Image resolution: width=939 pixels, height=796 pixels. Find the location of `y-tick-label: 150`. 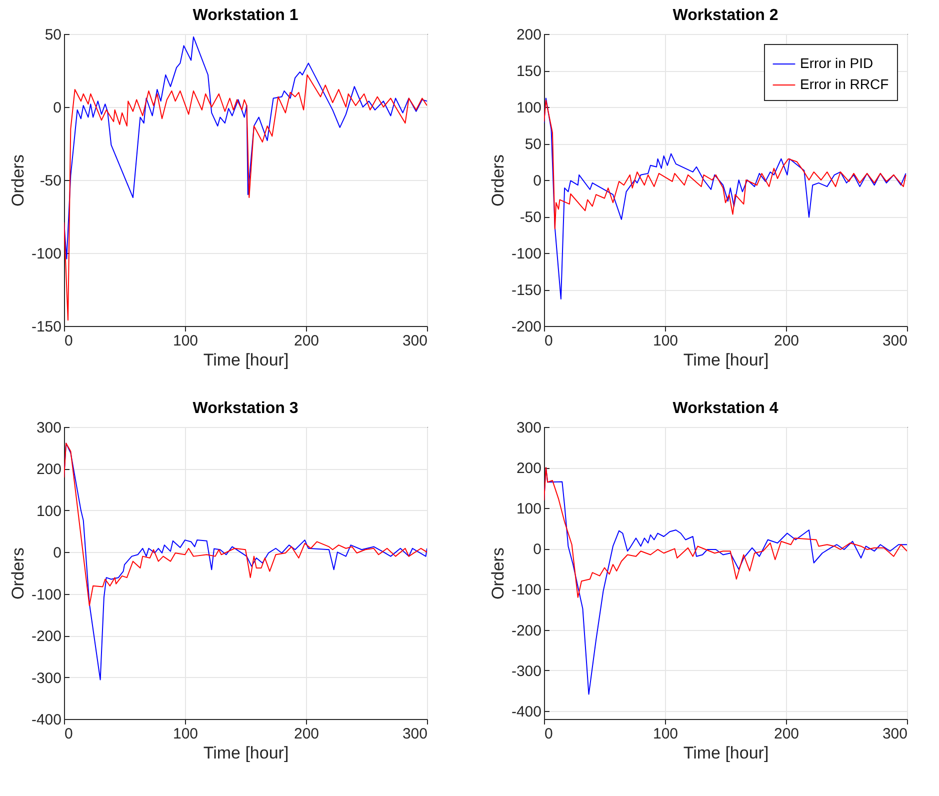

y-tick-label: 150 is located at coordinates (529, 71).